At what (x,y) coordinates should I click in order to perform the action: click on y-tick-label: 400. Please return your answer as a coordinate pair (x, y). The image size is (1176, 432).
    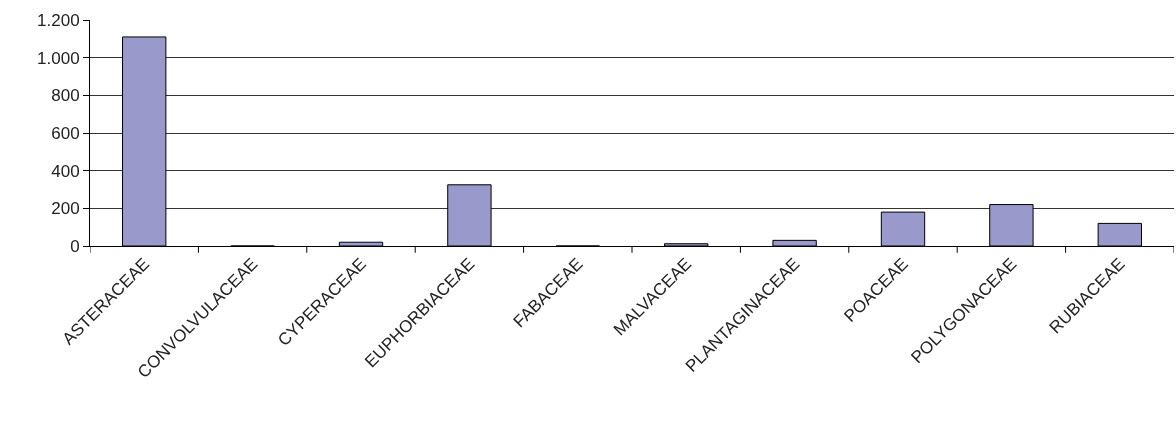
    Looking at the image, I should click on (65, 171).